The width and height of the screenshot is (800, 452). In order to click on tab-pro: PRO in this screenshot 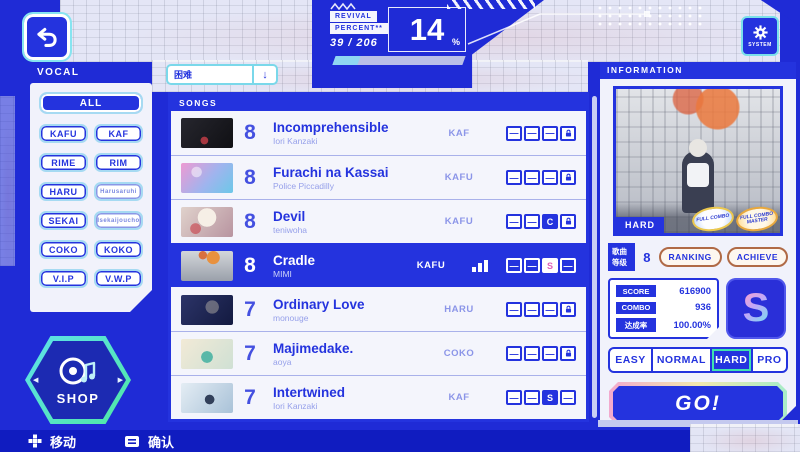, I will do `click(768, 360)`.